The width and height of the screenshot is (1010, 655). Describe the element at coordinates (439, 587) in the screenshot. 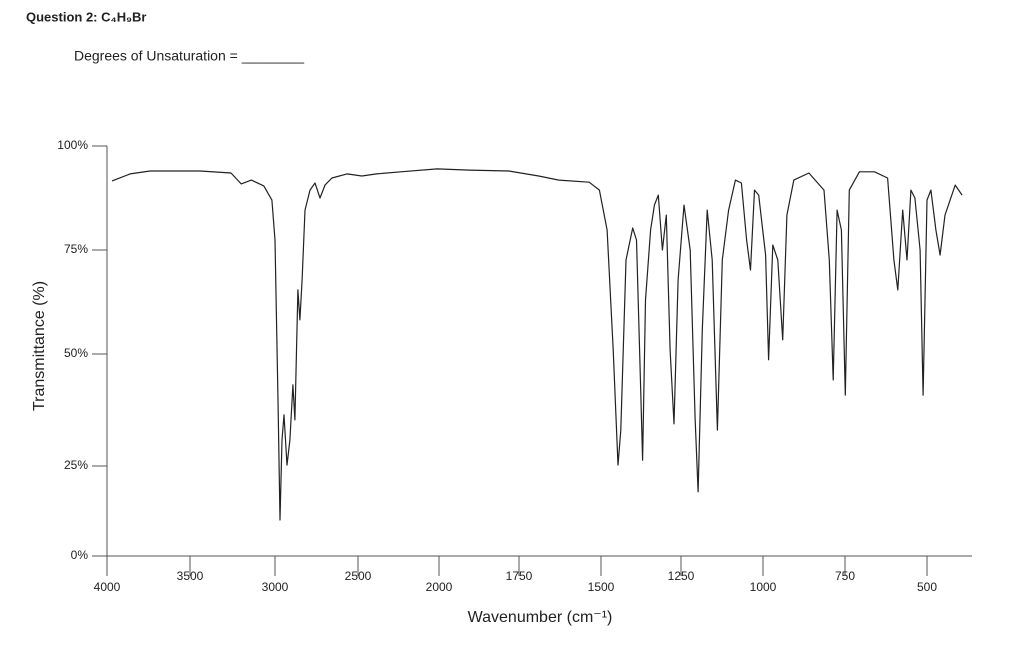

I see `x-tick-label: 2000` at that location.